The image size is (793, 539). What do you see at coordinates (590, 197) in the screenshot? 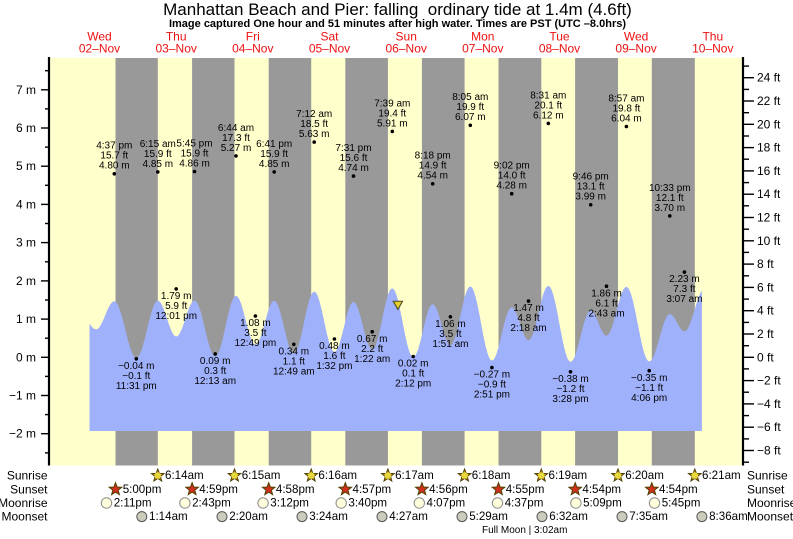
I see `svg-text: 3.99 m` at bounding box center [590, 197].